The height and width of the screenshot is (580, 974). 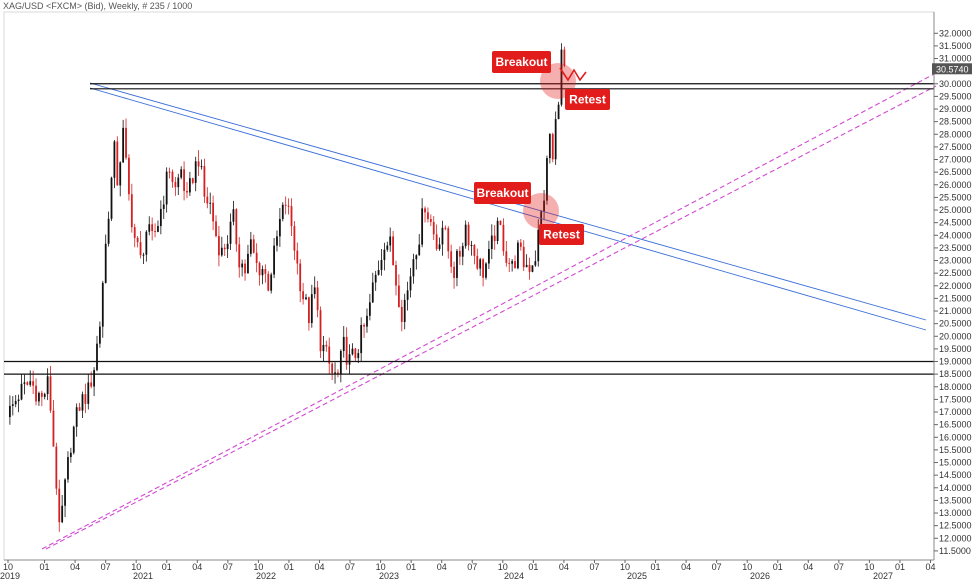 What do you see at coordinates (955, 500) in the screenshot?
I see `y-tick-label: 13.5000` at bounding box center [955, 500].